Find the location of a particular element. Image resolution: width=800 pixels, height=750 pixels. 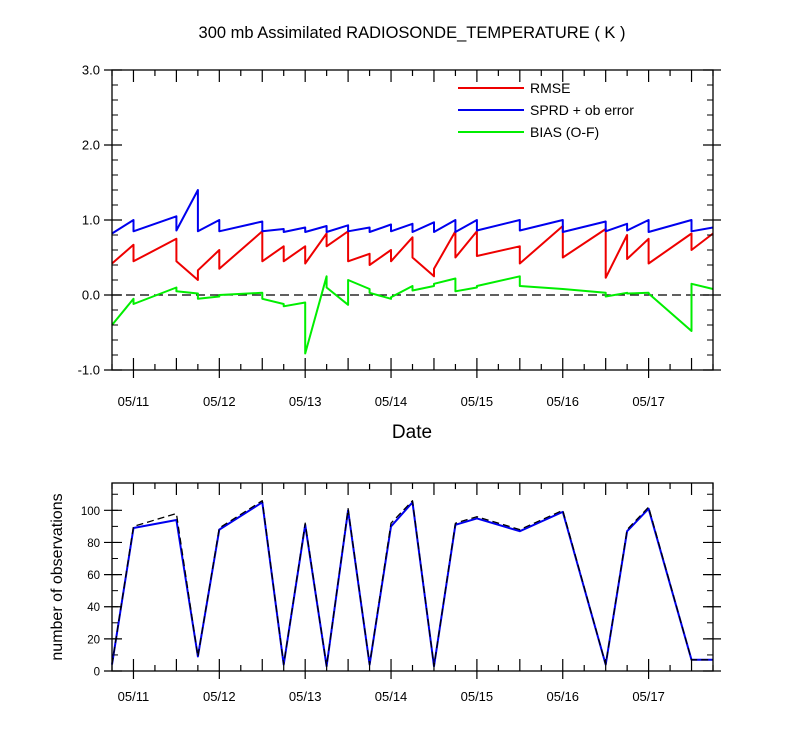

y-tick-label: 3.0 is located at coordinates (91, 70).